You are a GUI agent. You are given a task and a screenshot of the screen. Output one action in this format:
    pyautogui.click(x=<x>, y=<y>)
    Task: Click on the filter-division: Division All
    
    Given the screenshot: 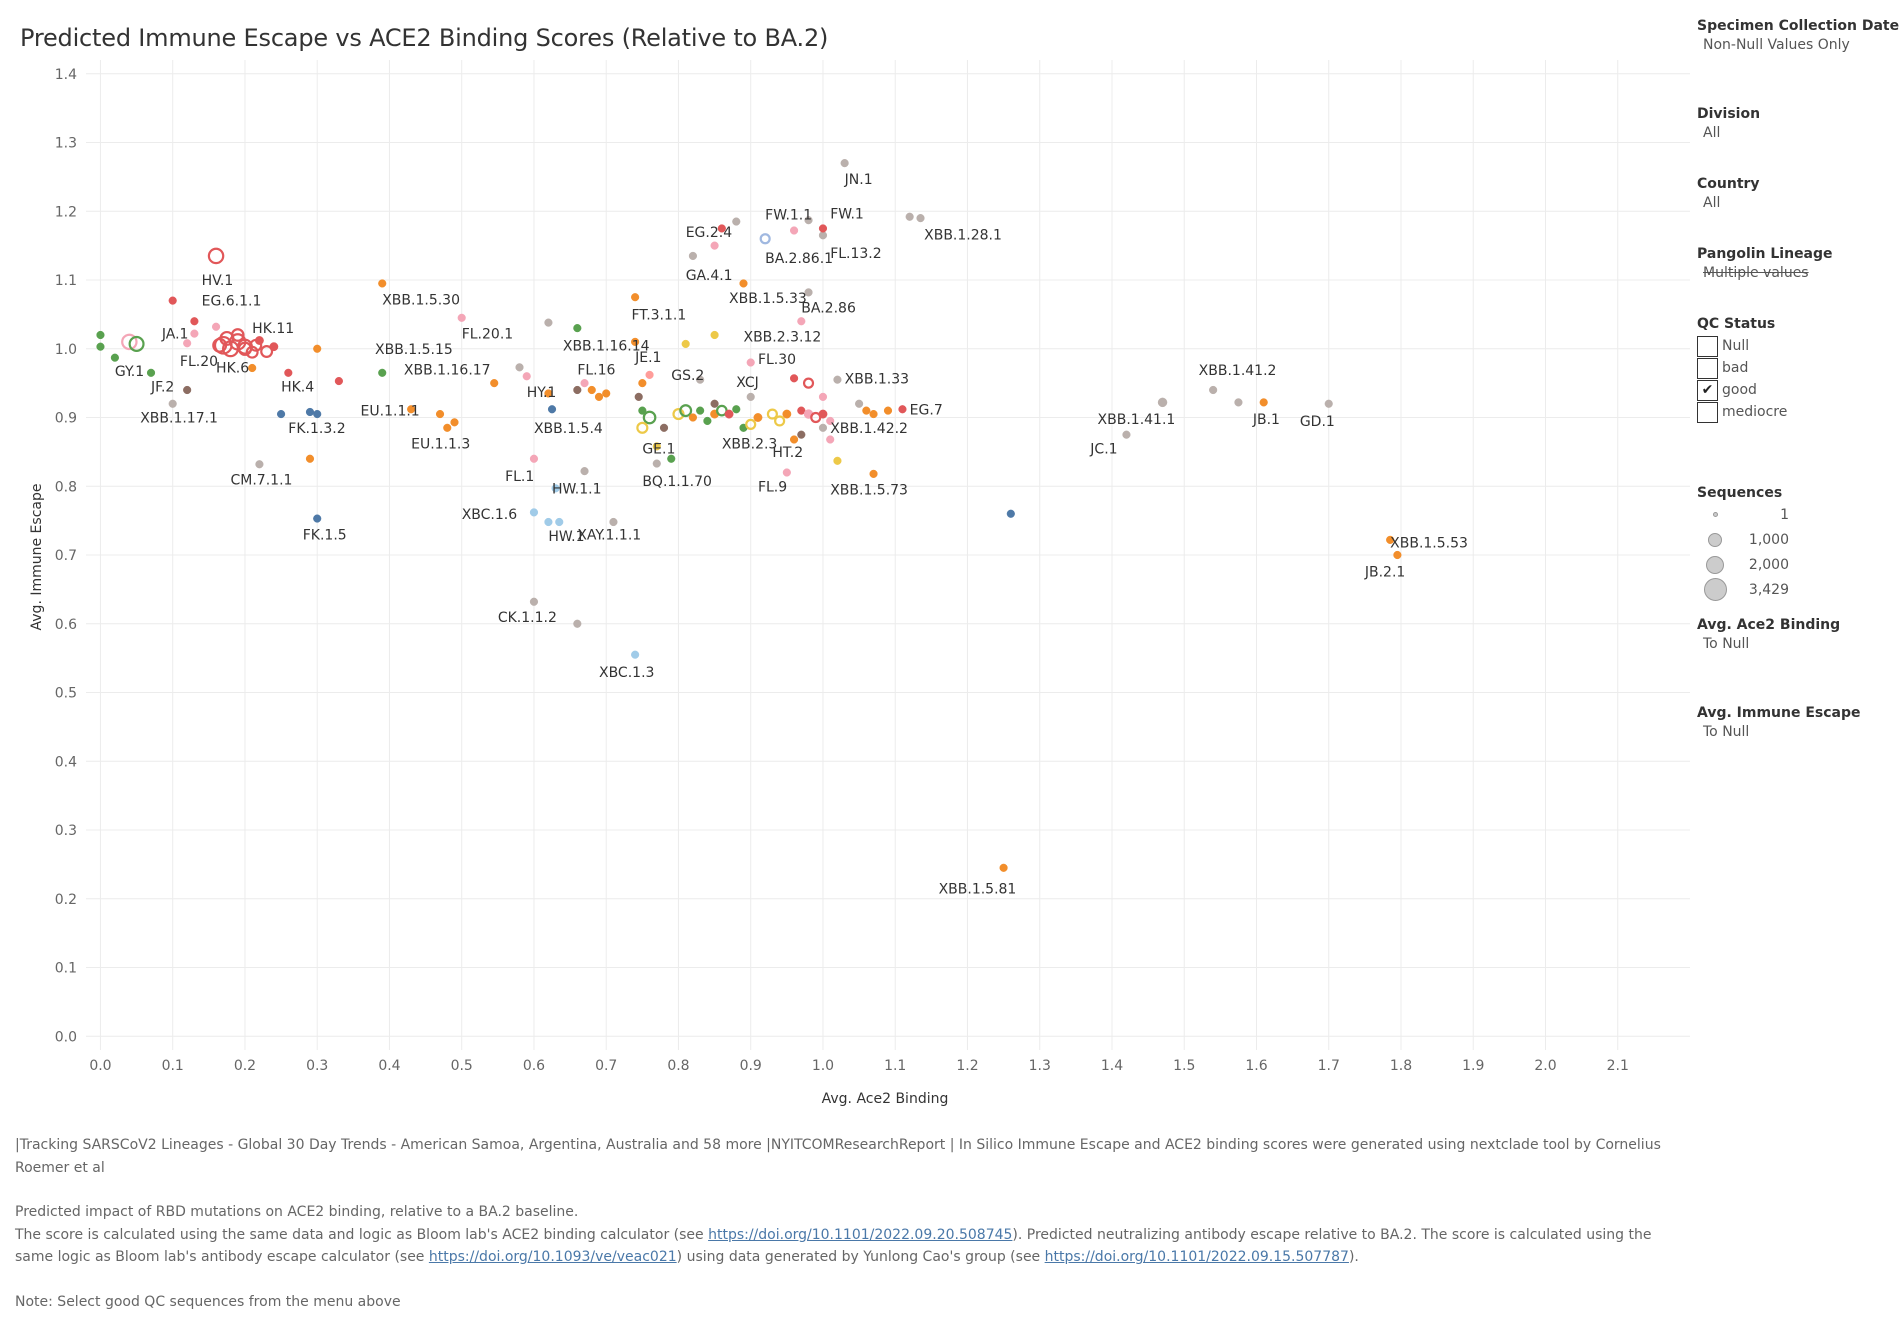 What is the action you would take?
    pyautogui.click(x=1797, y=123)
    